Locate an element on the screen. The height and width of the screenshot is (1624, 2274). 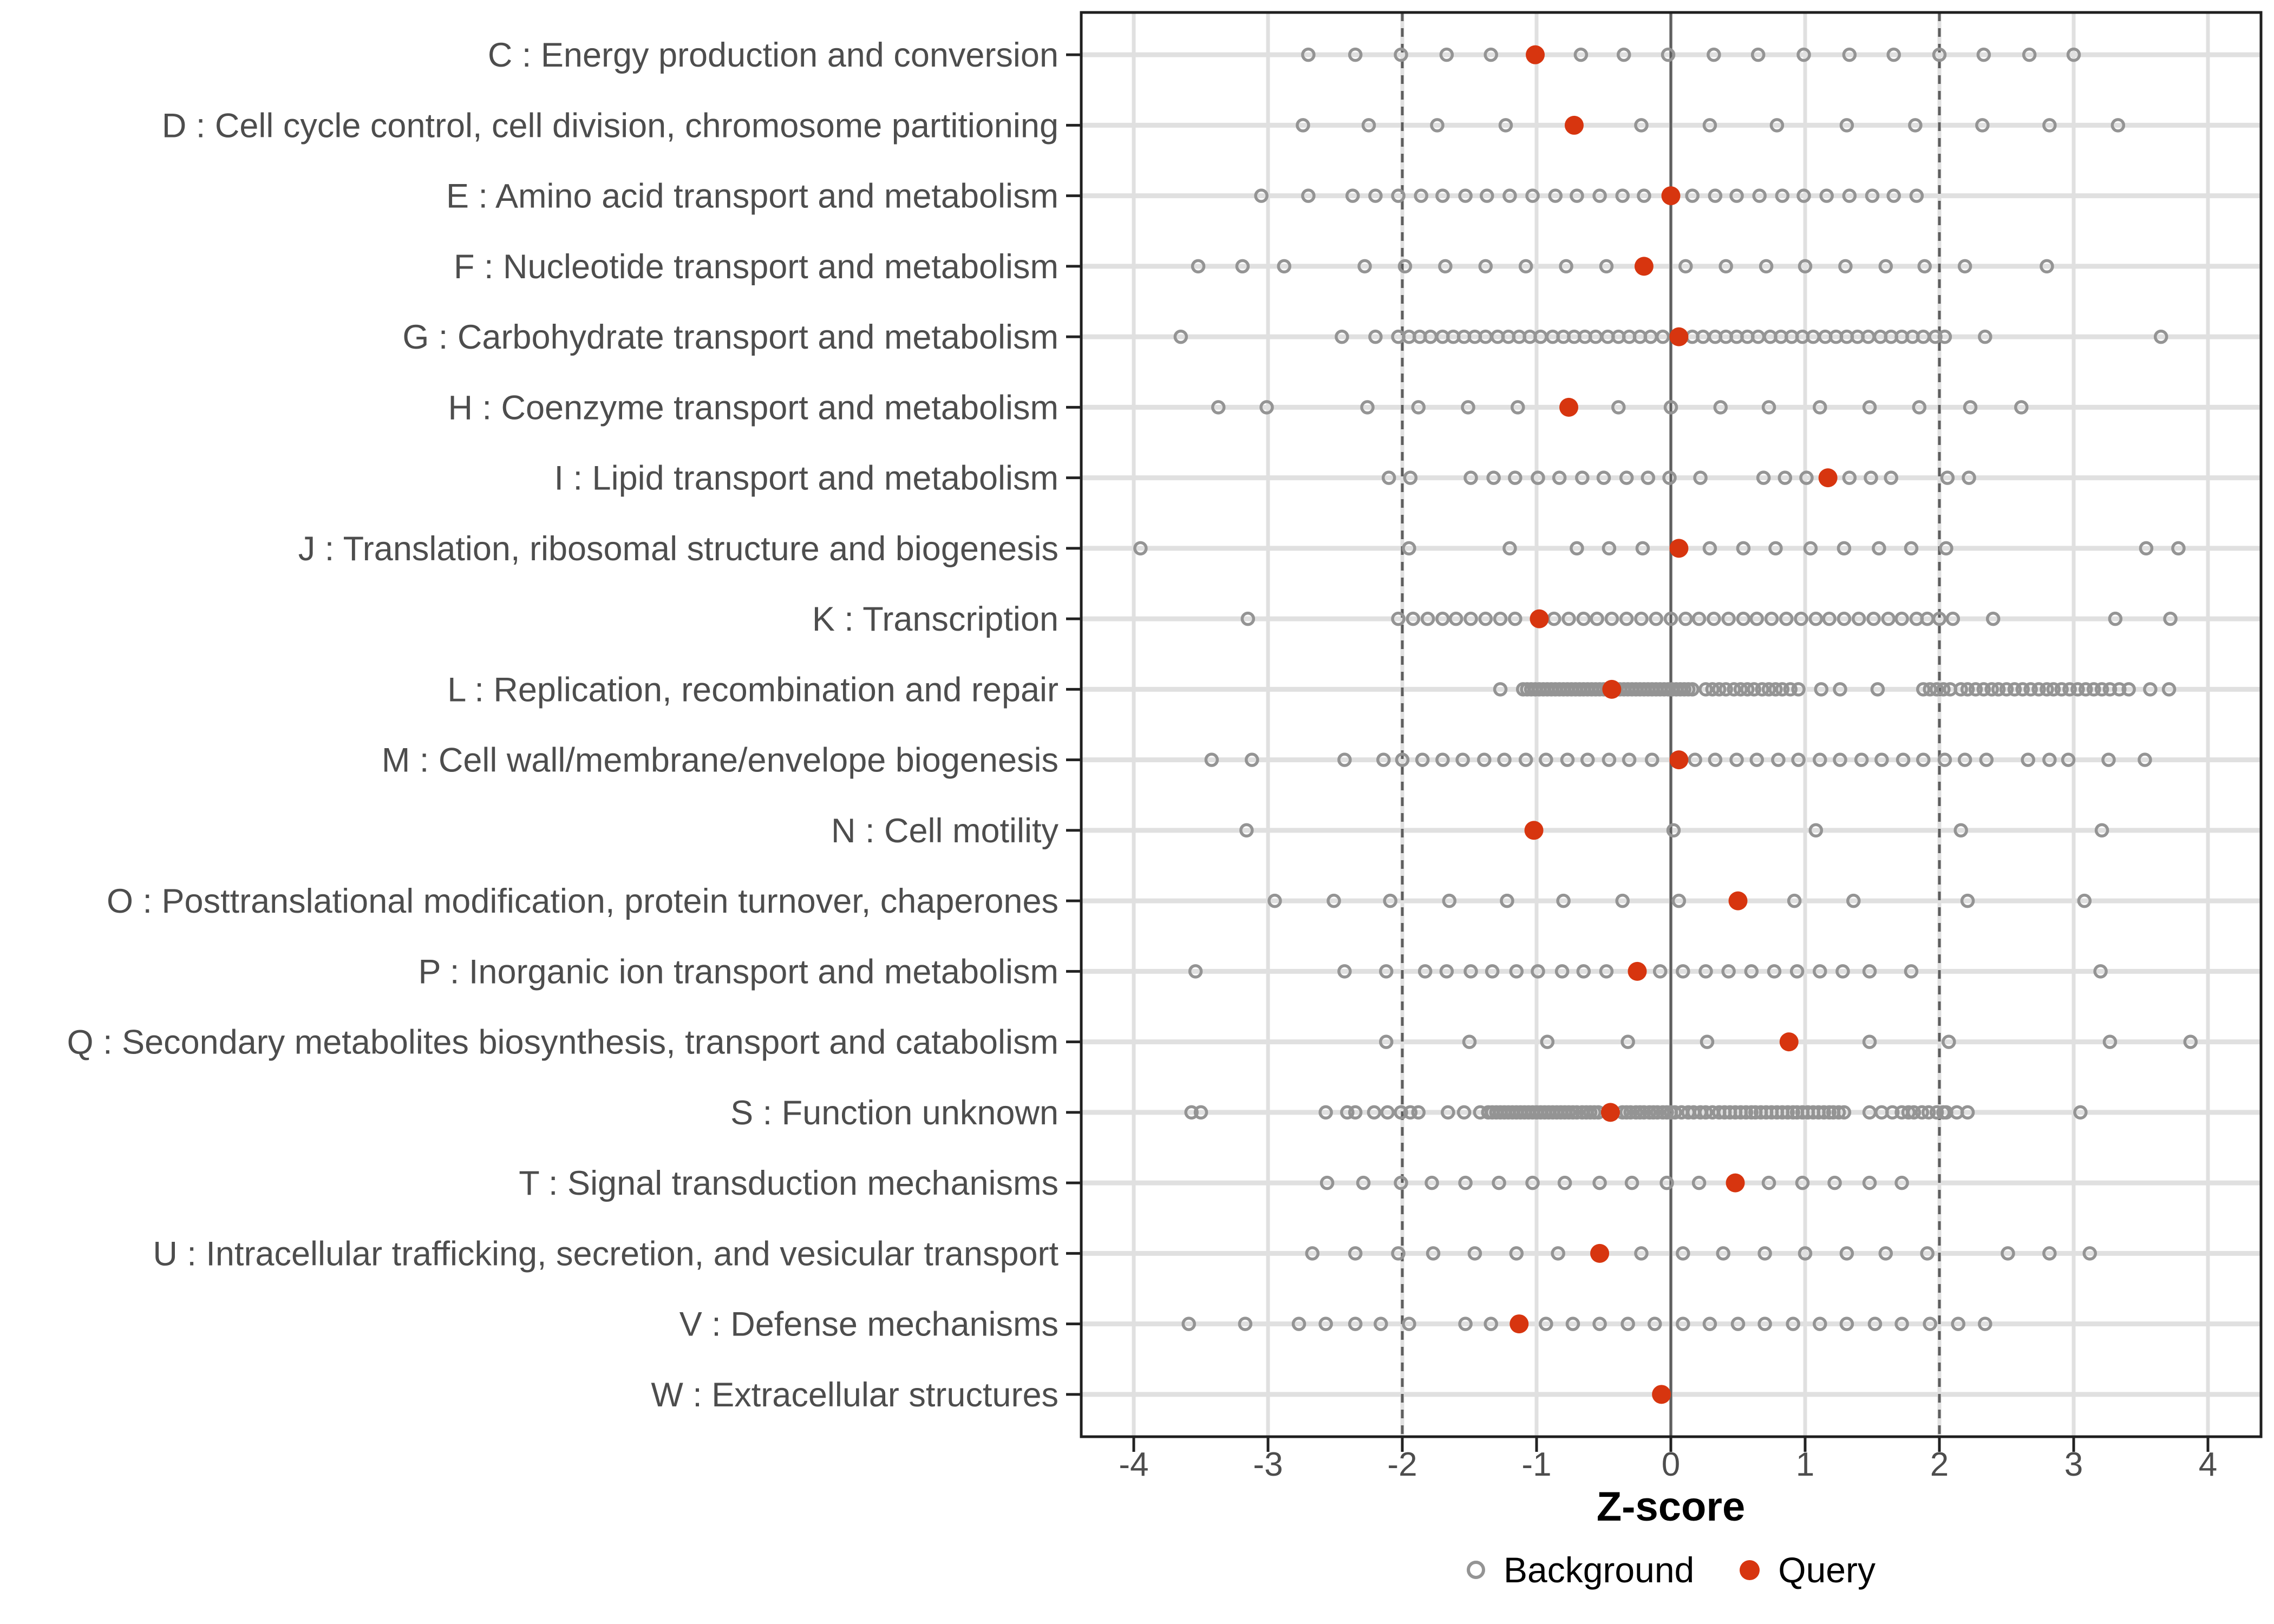
legend-item-query: Query is located at coordinates (1808, 1569).